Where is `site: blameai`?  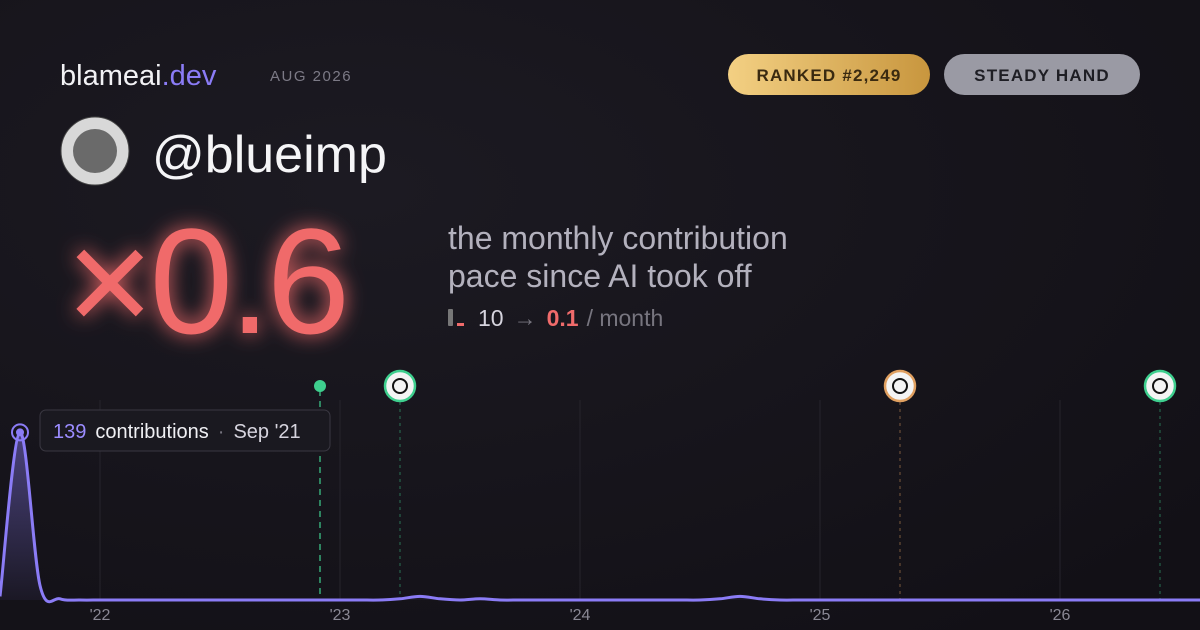 site: blameai is located at coordinates (111, 76).